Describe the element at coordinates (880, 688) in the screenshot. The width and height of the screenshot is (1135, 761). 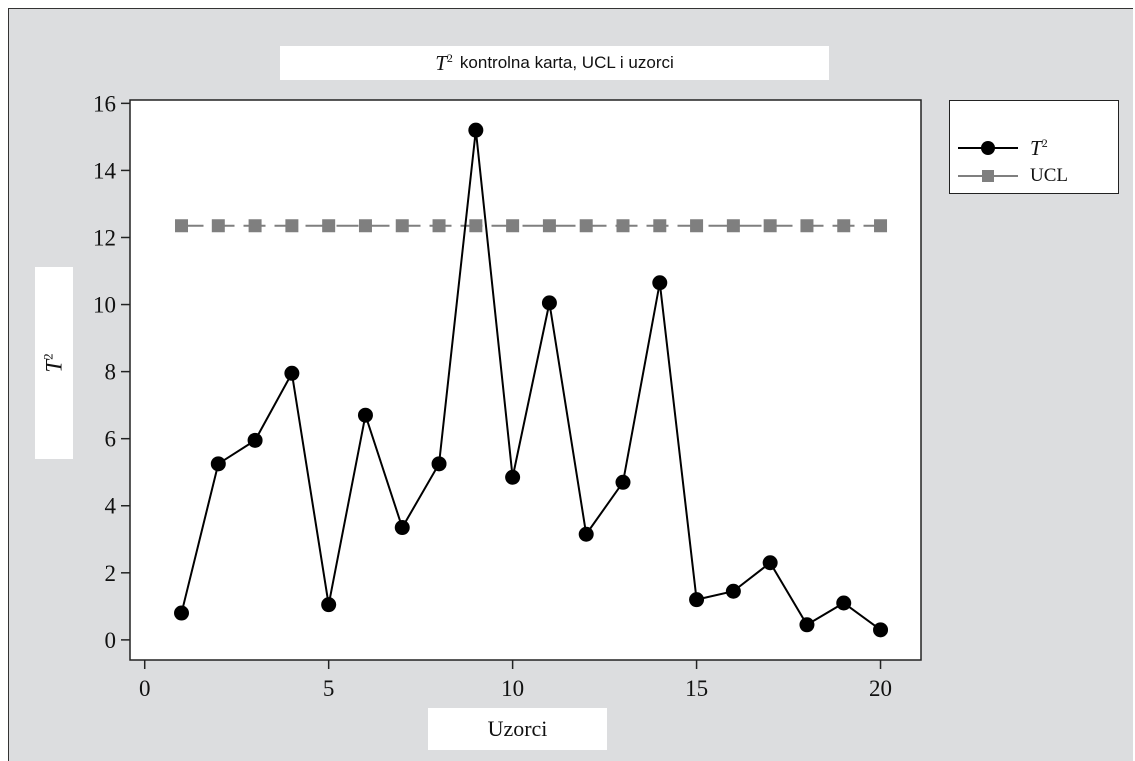
I see `x-tick-label: 20` at that location.